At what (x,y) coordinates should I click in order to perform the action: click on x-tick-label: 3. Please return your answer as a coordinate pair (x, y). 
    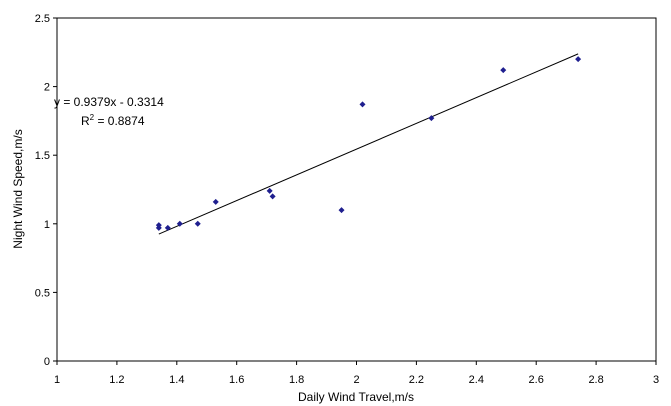
    Looking at the image, I should click on (656, 380).